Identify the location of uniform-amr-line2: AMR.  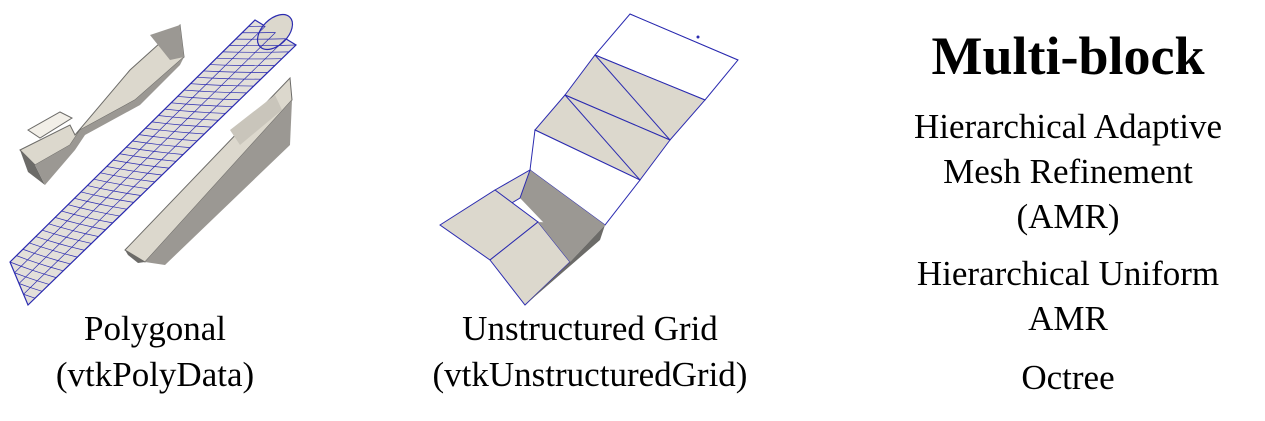
(1068, 318).